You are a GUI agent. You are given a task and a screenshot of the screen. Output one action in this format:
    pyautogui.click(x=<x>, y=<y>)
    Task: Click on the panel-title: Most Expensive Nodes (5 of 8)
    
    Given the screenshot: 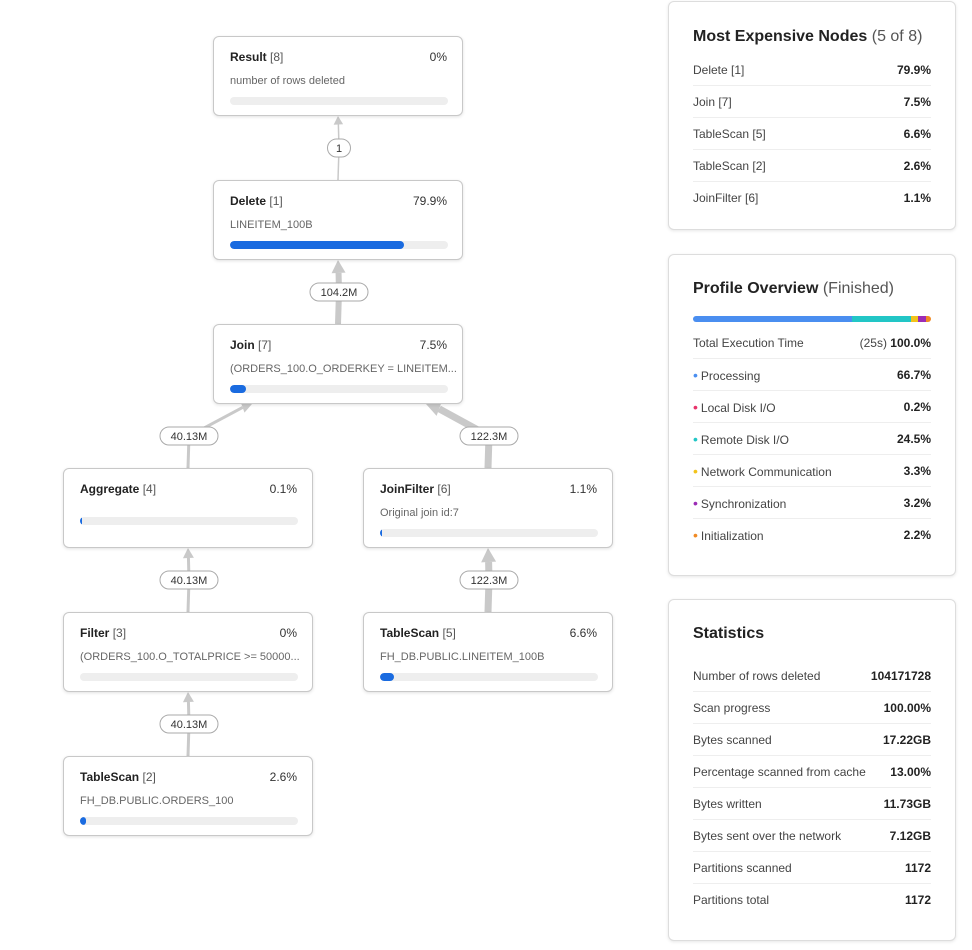 What is the action you would take?
    pyautogui.click(x=807, y=37)
    